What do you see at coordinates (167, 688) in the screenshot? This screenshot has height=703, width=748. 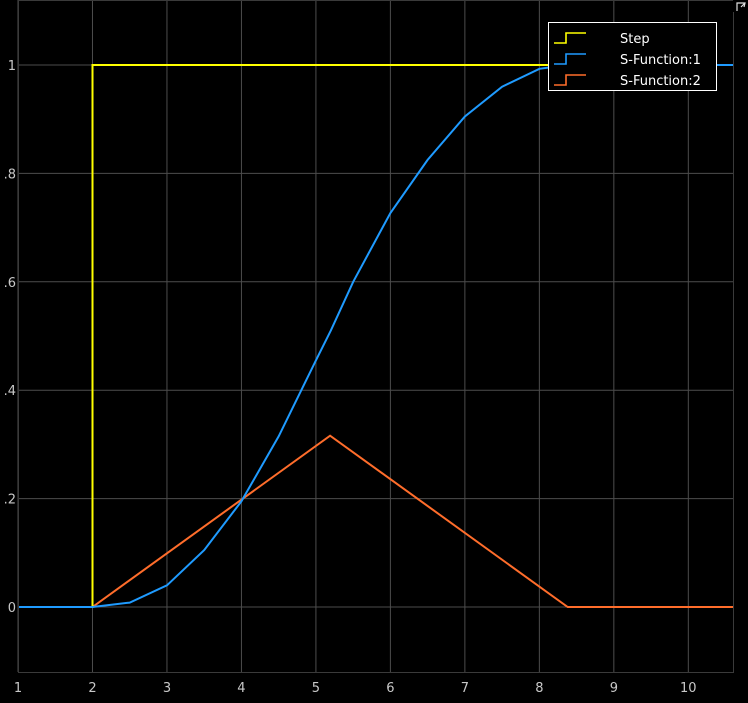 I see `x-tick-label: 3` at bounding box center [167, 688].